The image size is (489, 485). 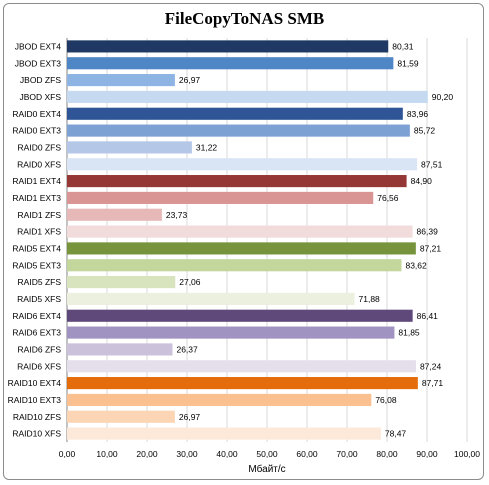 What do you see at coordinates (67, 454) in the screenshot?
I see `x-tick-label: 0,00` at bounding box center [67, 454].